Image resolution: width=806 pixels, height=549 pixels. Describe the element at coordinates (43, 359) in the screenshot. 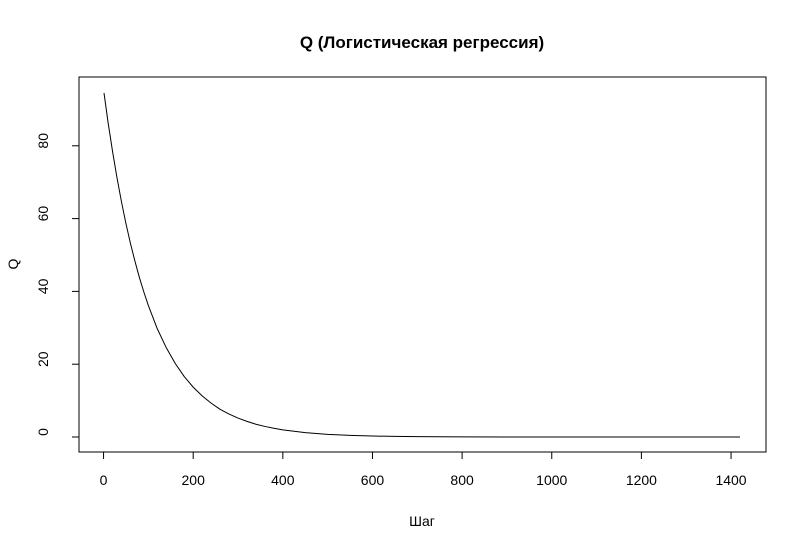

I see `y-tick-label: 20` at that location.